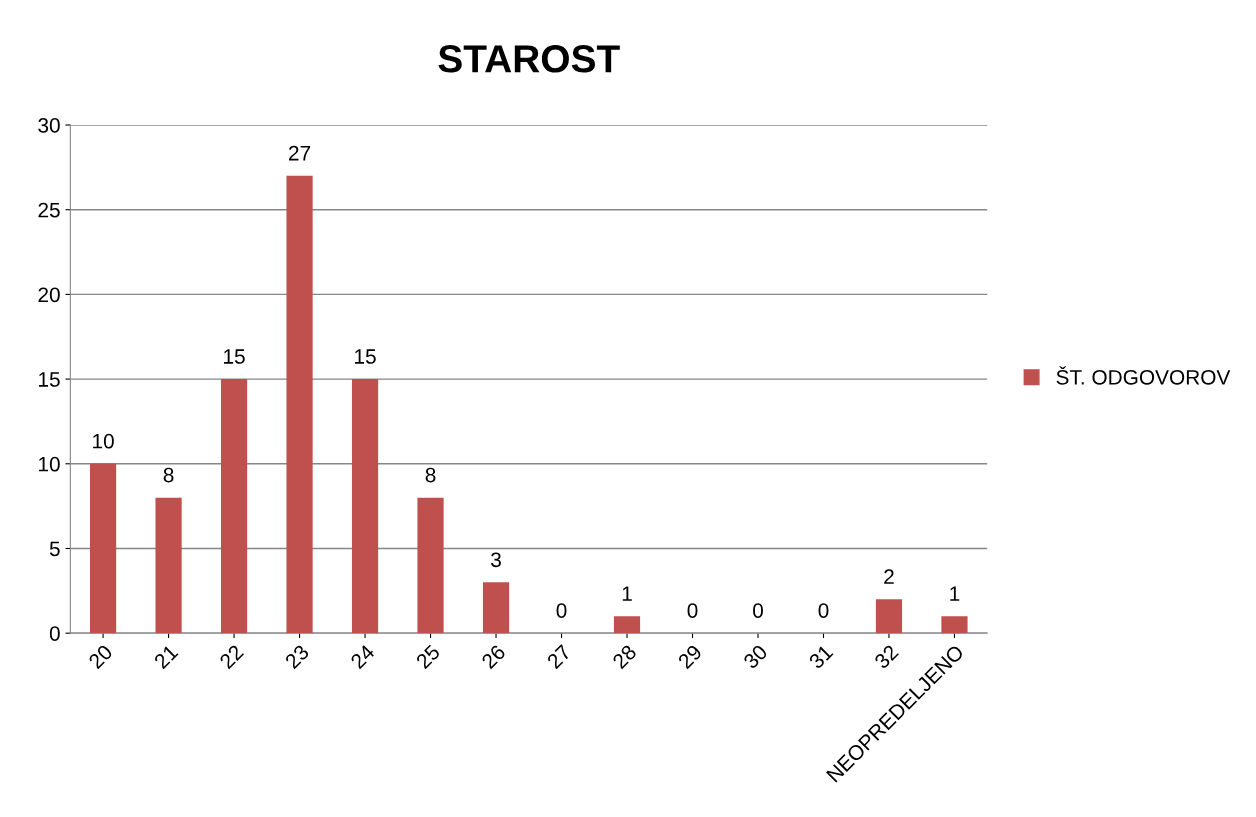  Describe the element at coordinates (496, 560) in the screenshot. I see `data-label: 3` at that location.